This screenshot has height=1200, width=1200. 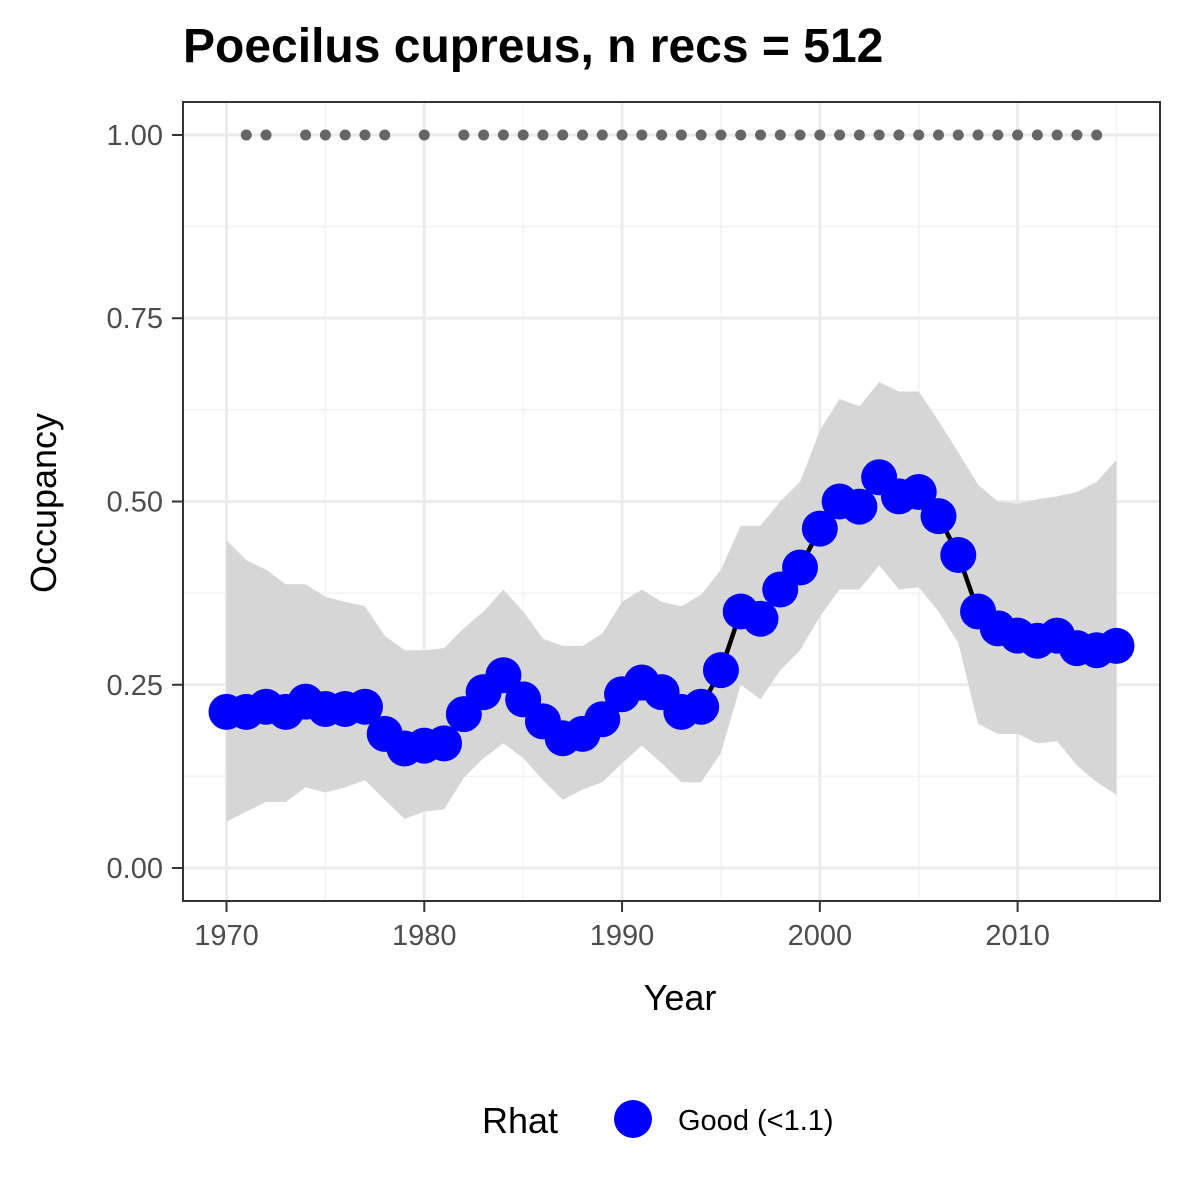 I want to click on x-tick-label: 1980, so click(x=424, y=936).